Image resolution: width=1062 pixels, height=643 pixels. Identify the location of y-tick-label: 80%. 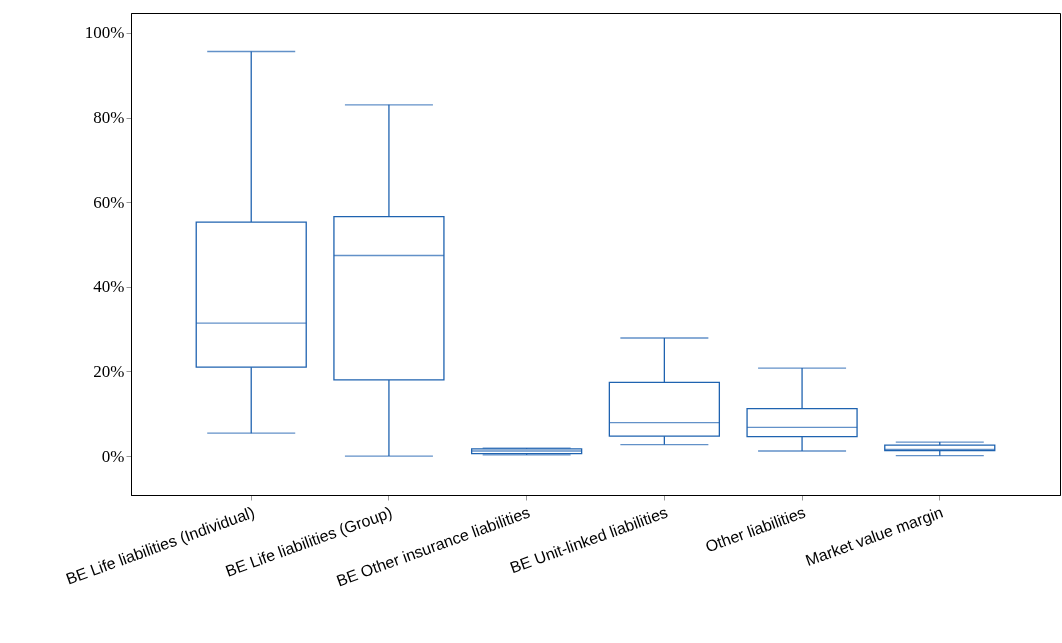
(109, 118).